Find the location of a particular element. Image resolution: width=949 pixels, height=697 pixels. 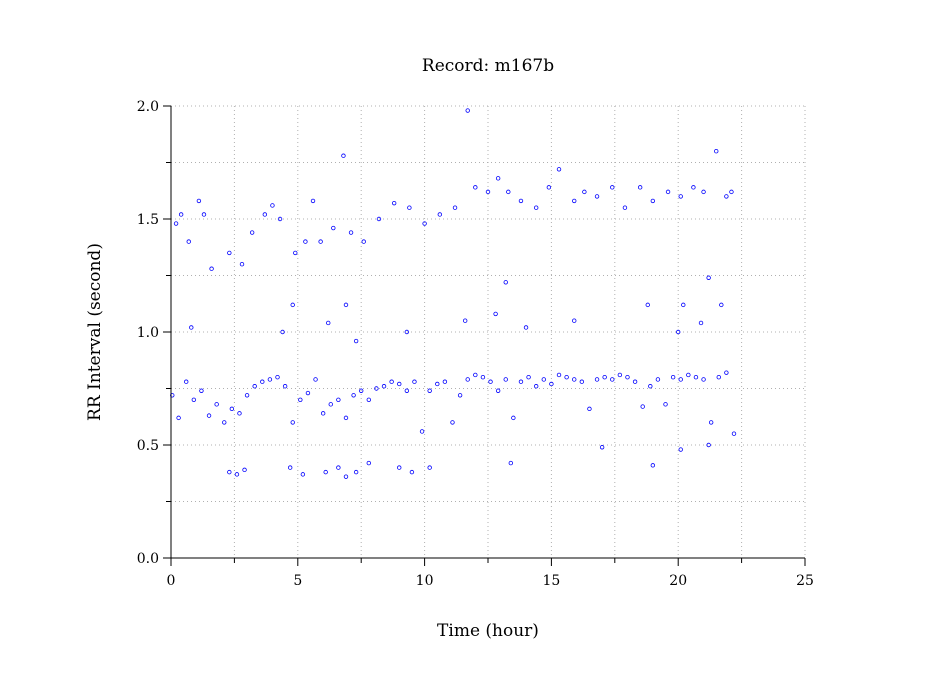

x-tick-label: 25 is located at coordinates (805, 581).